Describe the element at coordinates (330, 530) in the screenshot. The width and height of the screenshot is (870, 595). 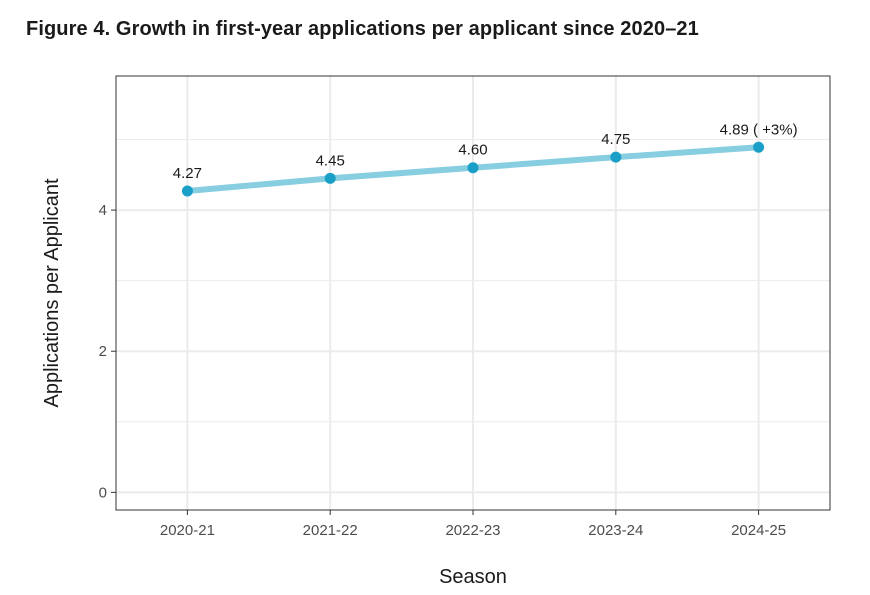
I see `x-tick-label: 2021-22` at that location.